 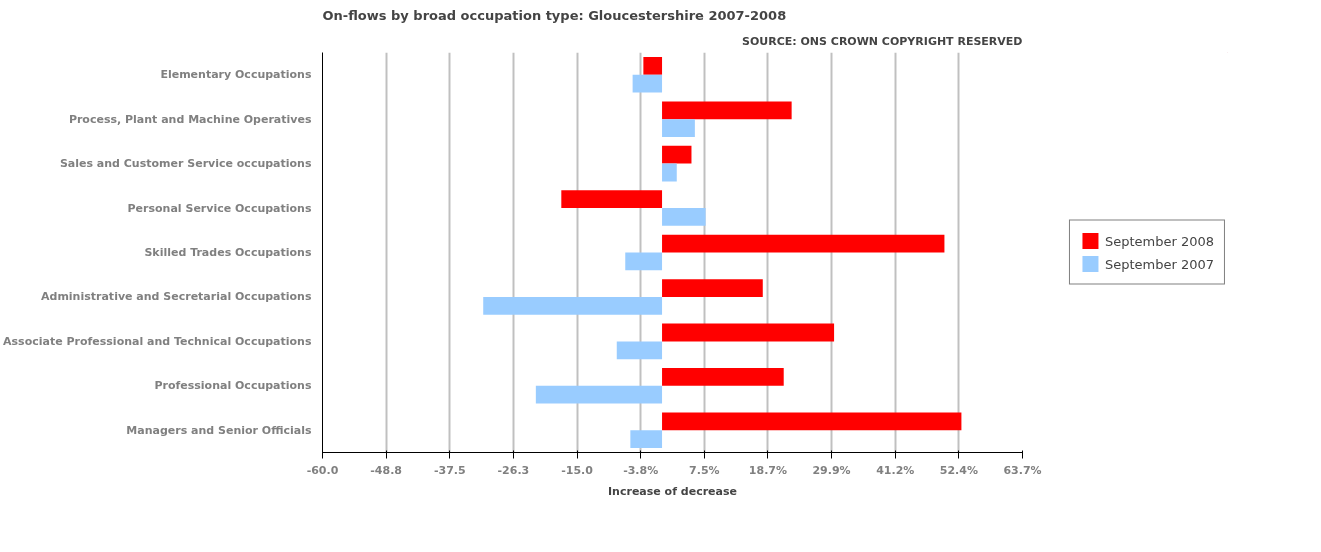 I want to click on y-tick-label: Administrative and Secretarial Occupations, so click(x=176, y=297).